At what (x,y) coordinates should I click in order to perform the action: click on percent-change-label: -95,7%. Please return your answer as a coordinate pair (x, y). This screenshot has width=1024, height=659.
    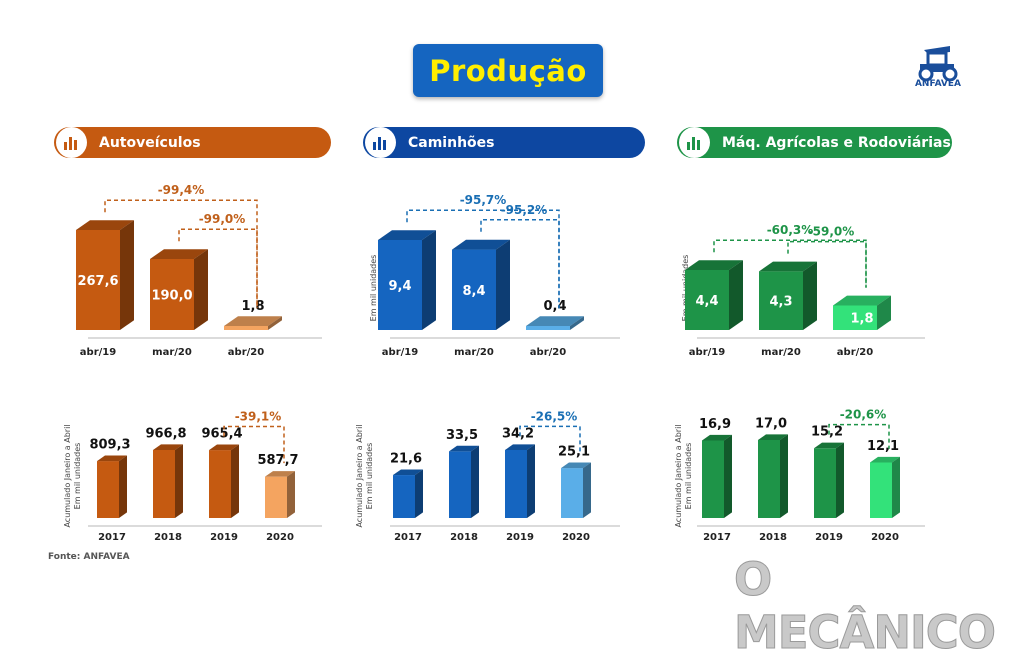
    Looking at the image, I should click on (483, 200).